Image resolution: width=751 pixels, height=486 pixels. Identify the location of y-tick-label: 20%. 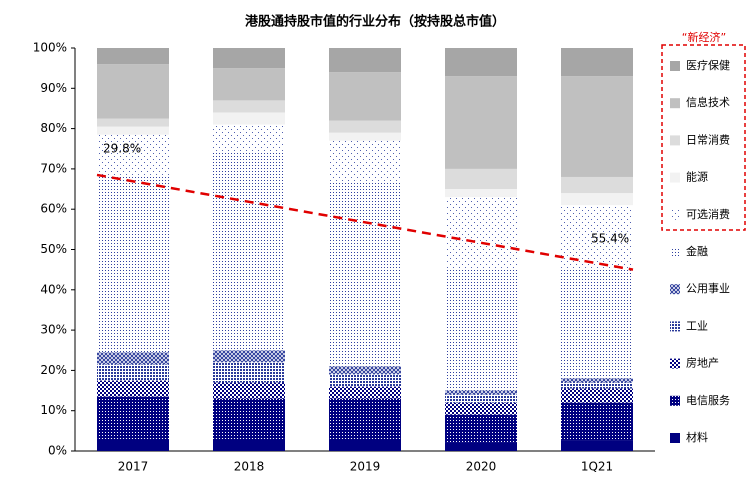
(53, 370).